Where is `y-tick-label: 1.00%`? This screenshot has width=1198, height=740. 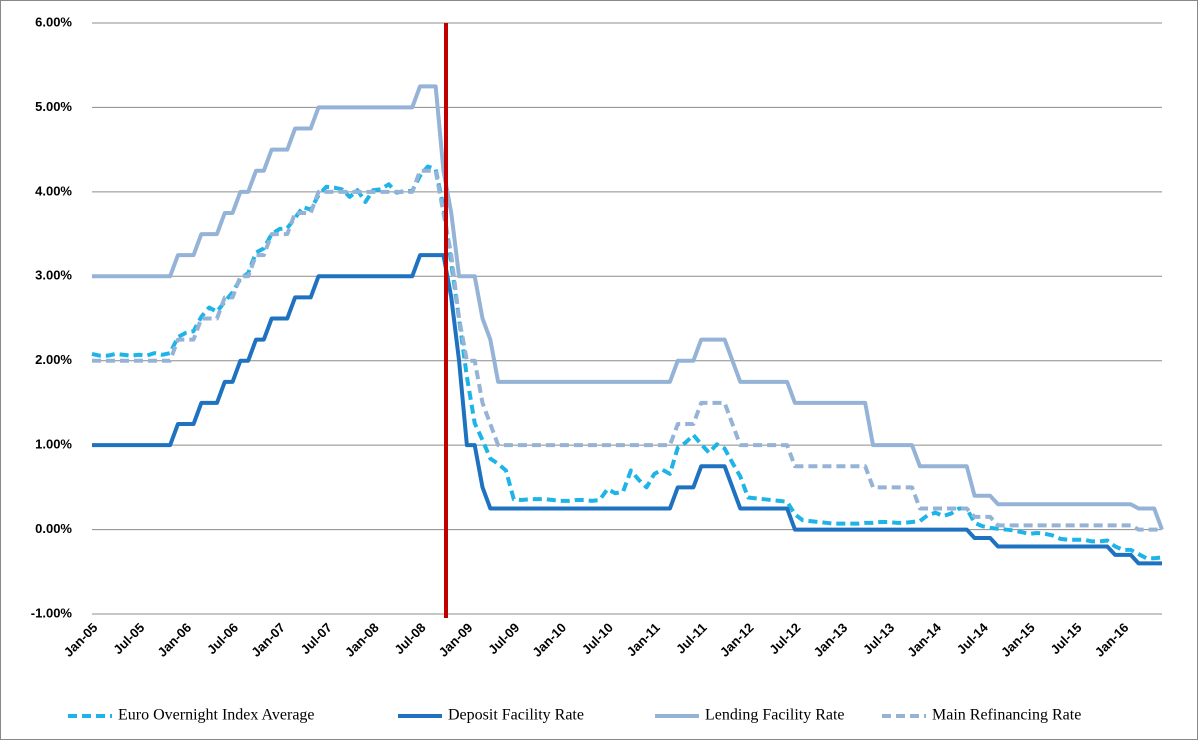
y-tick-label: 1.00% is located at coordinates (53, 444).